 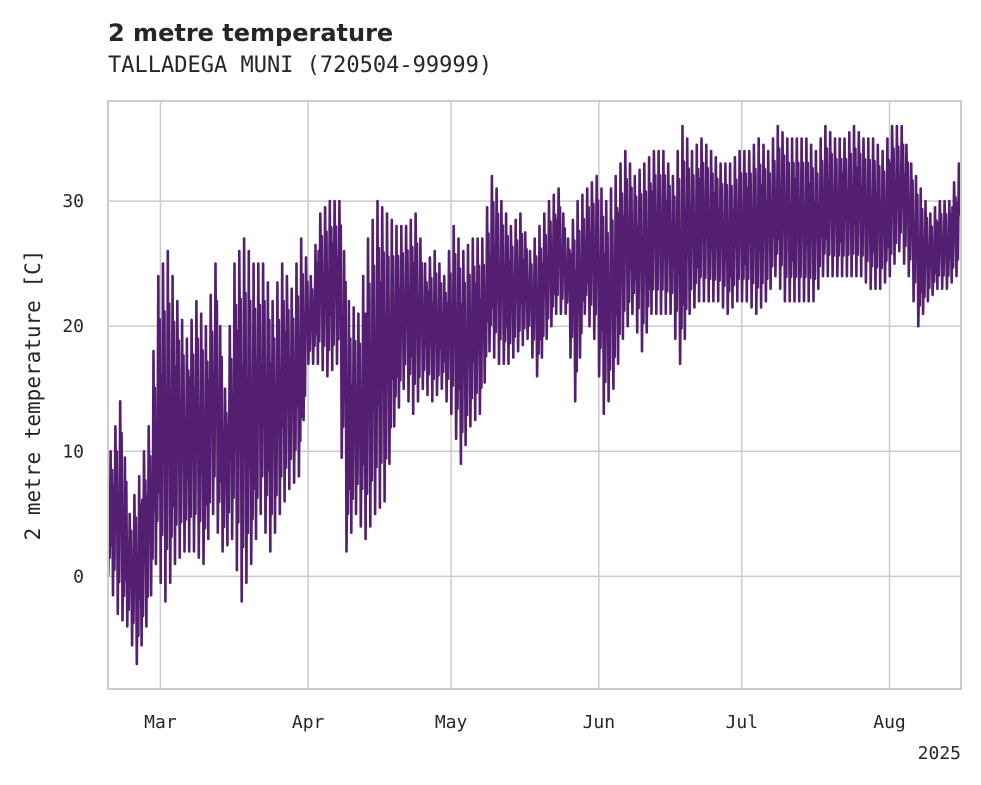 I want to click on chart-title: 2 metre temperature, so click(x=250, y=33).